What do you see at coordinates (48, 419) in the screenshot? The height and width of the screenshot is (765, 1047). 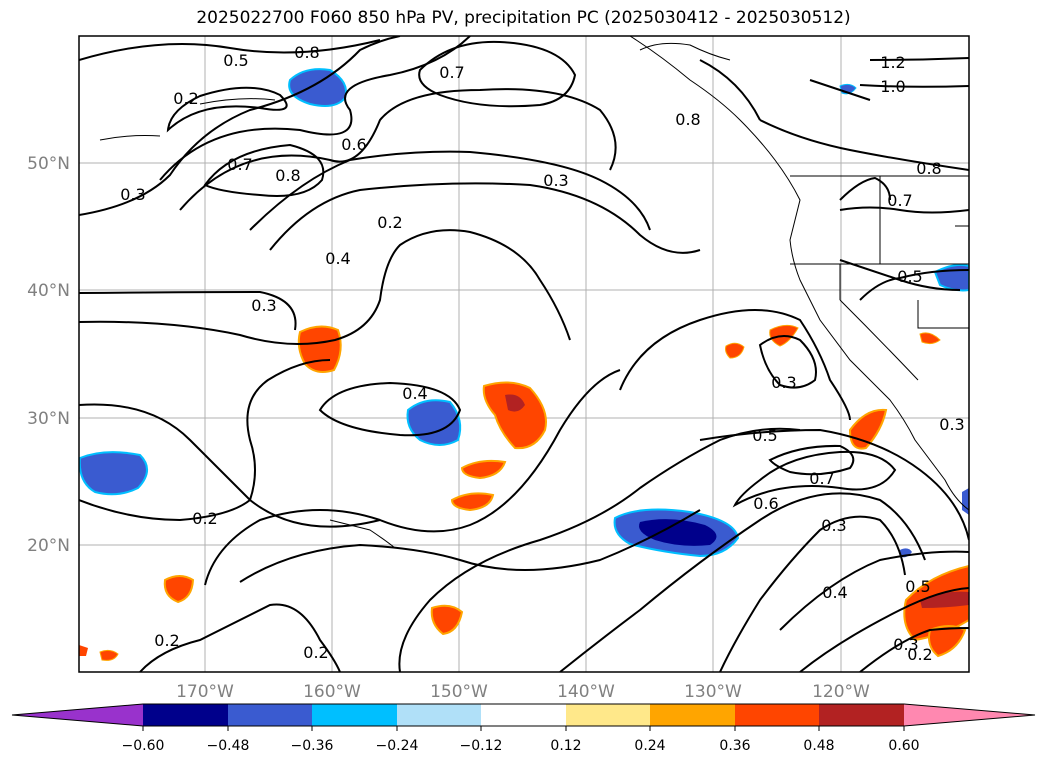 I see `lat-label: 30°N` at bounding box center [48, 419].